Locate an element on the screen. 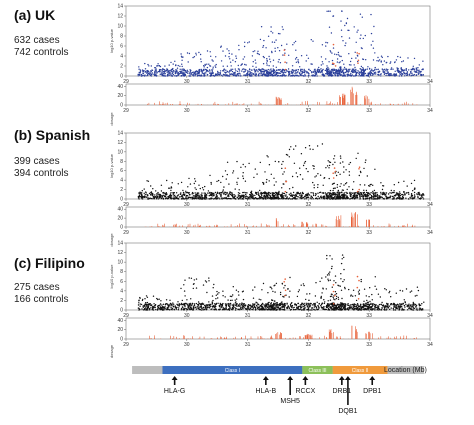 Image resolution: width=474 pixels, height=425 pixels. highlight-point is located at coordinates (359, 53).